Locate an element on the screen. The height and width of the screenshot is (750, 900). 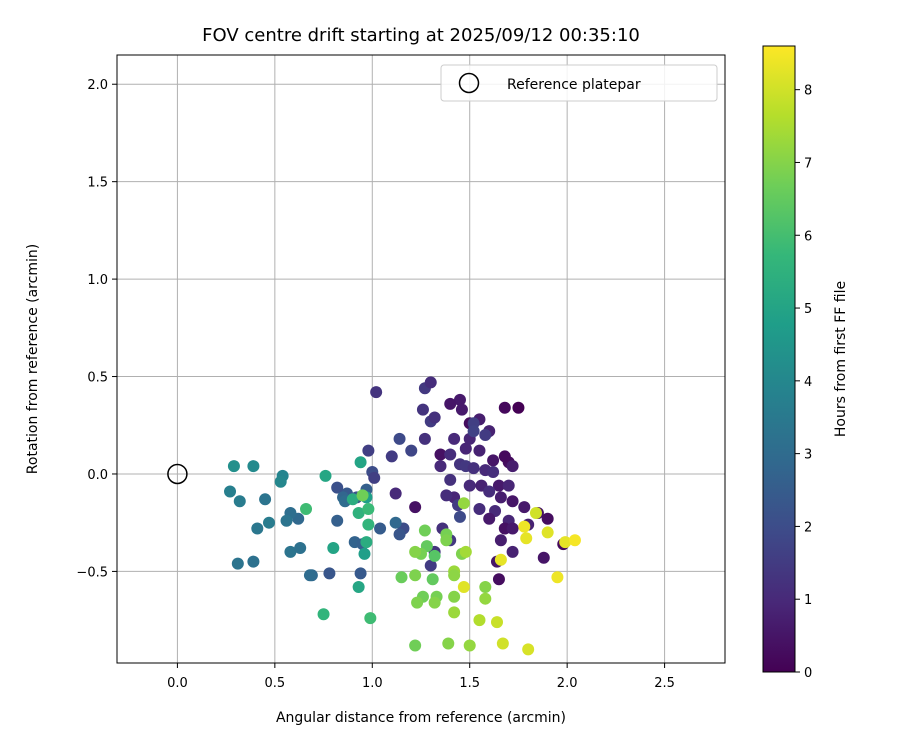
colorbar-tick-label: 8 is located at coordinates (808, 91).